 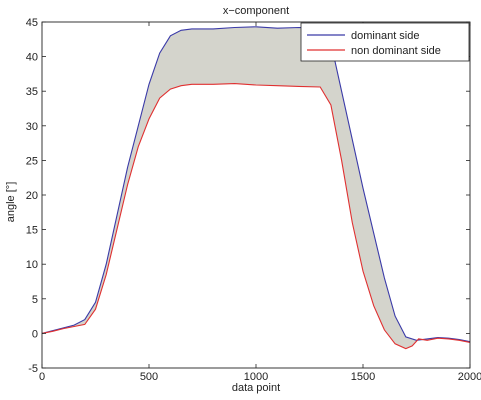 What do you see at coordinates (256, 377) in the screenshot?
I see `x-tick-label: 1000` at bounding box center [256, 377].